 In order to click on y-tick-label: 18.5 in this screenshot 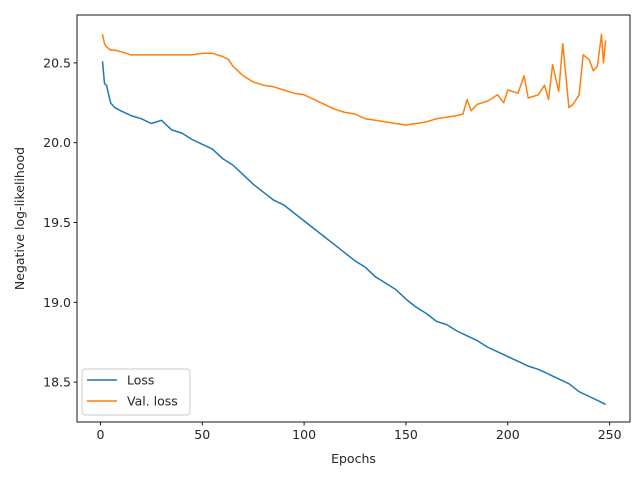, I will do `click(57, 382)`.